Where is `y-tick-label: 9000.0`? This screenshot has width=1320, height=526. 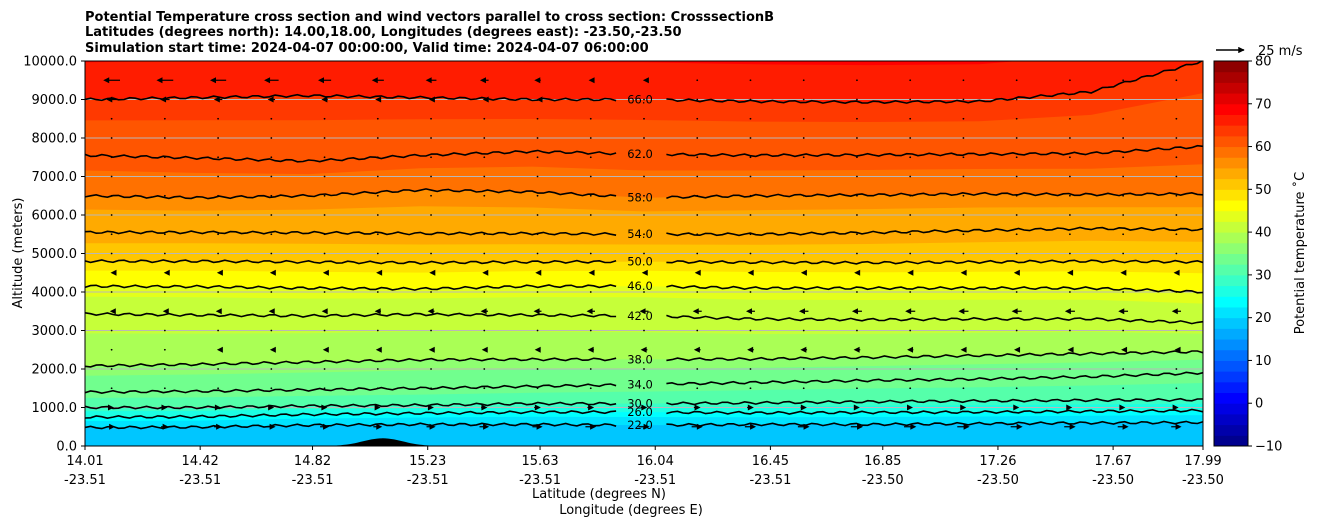
y-tick-label: 9000.0 is located at coordinates (55, 100).